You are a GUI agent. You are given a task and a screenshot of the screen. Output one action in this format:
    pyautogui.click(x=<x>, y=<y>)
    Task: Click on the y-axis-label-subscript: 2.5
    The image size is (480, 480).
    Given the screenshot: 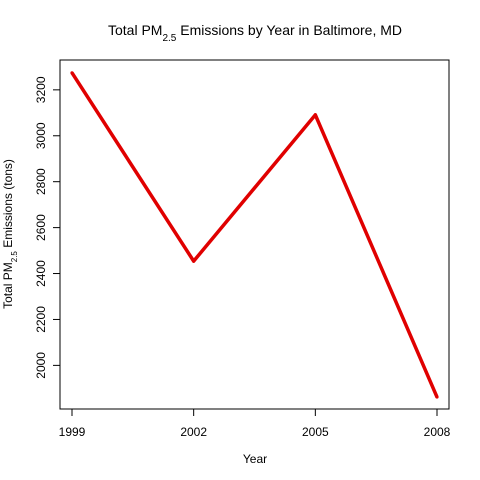 What is the action you would take?
    pyautogui.click(x=14, y=257)
    